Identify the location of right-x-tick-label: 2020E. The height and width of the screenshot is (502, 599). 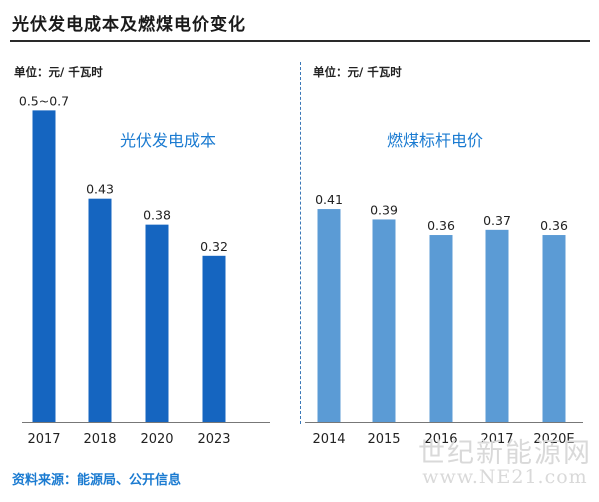
(553, 439).